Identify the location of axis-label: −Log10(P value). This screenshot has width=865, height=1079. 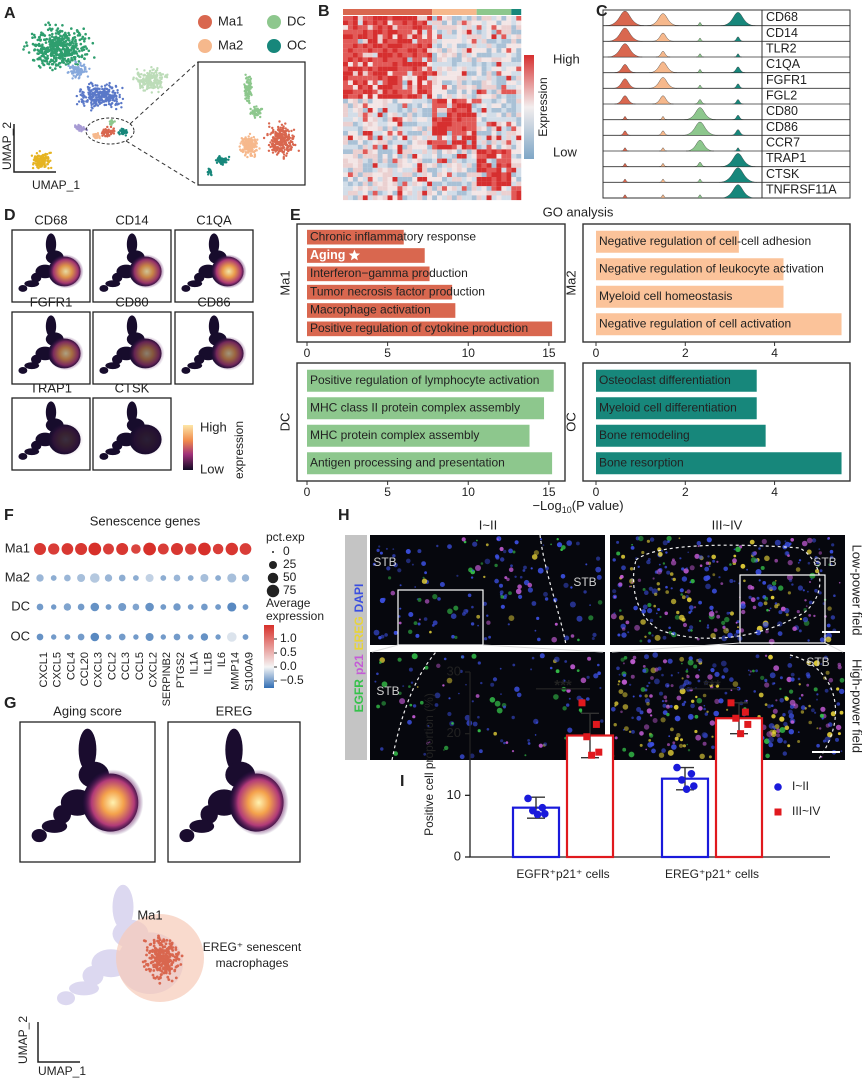
(577, 506).